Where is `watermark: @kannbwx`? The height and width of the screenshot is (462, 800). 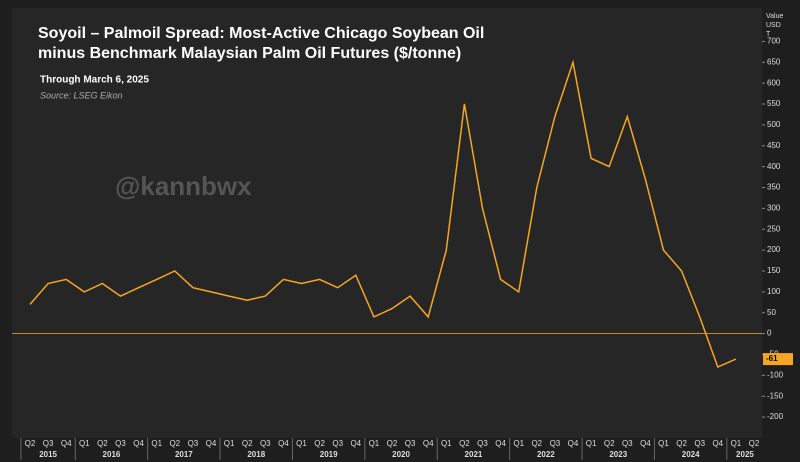 watermark: @kannbwx is located at coordinates (183, 186).